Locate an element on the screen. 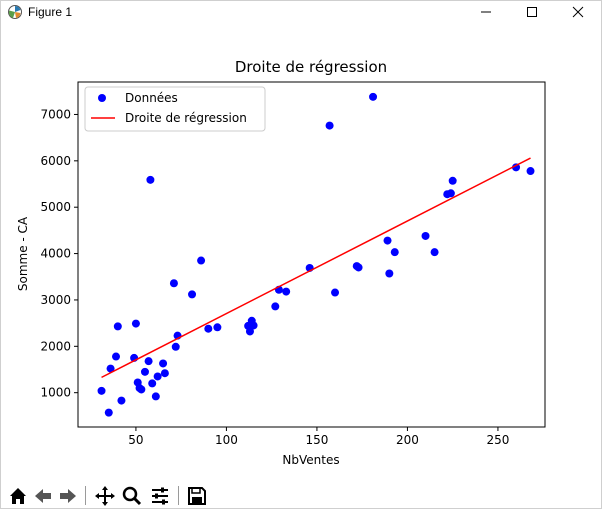 The image size is (602, 511). legend-box is located at coordinates (175, 109).